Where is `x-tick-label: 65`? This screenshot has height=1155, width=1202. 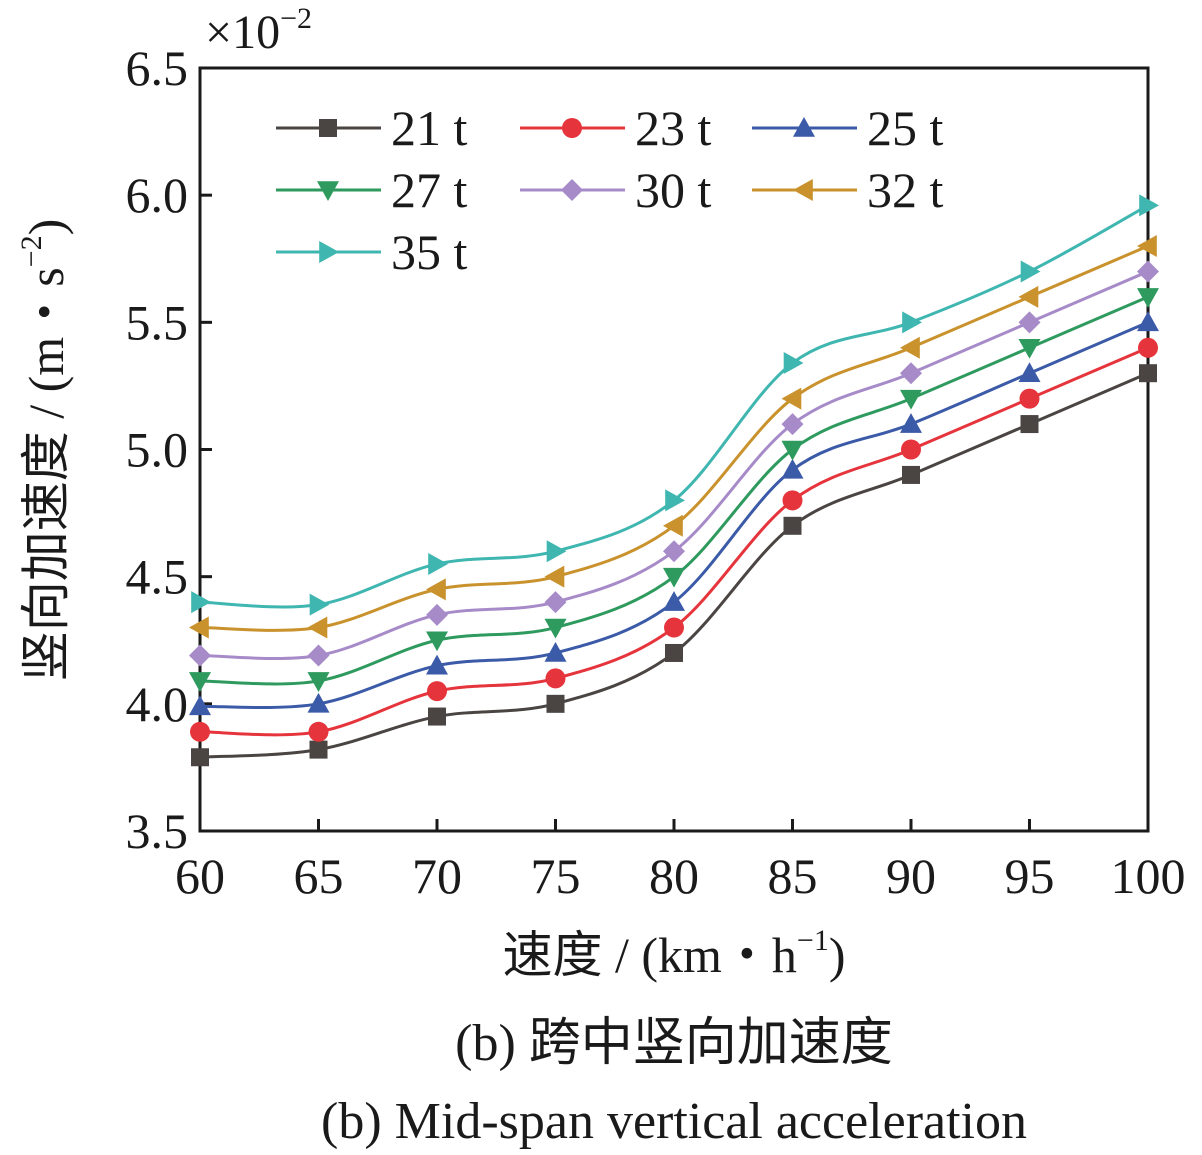
x-tick-label: 65 is located at coordinates (319, 876).